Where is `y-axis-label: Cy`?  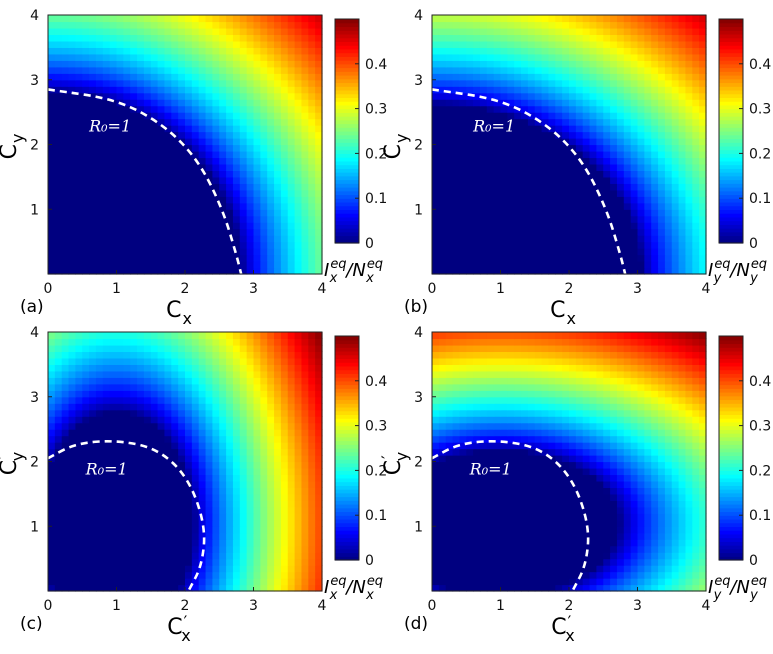 y-axis-label: Cy is located at coordinates (396, 147).